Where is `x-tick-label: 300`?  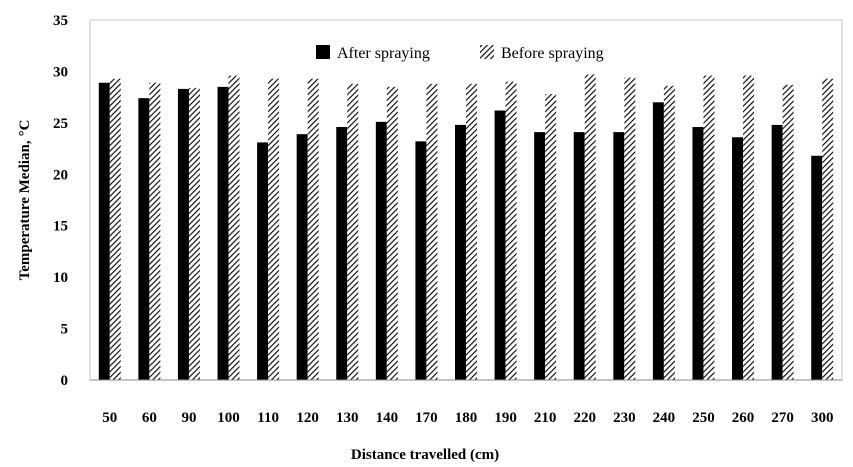
x-tick-label: 300 is located at coordinates (822, 418).